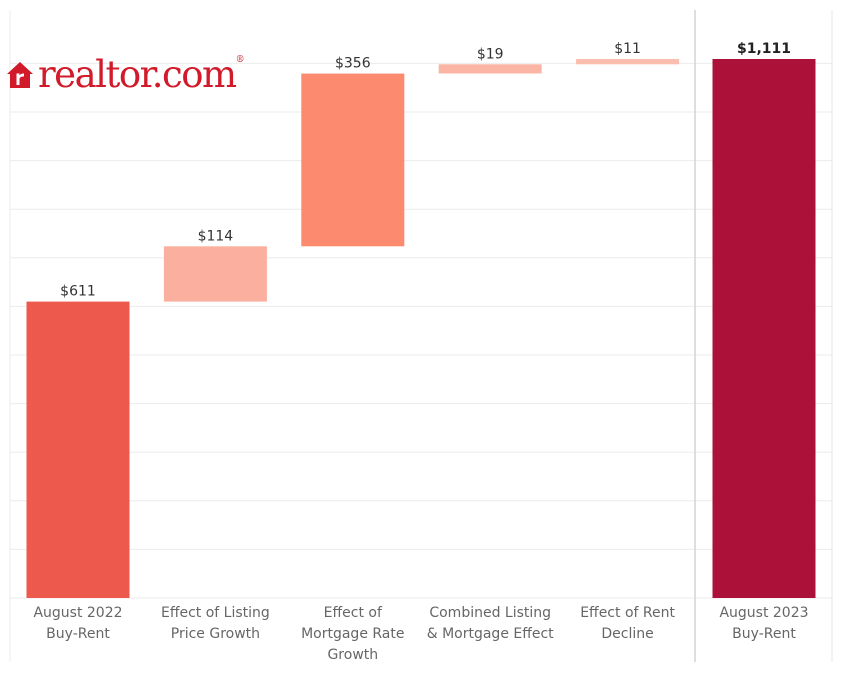 The height and width of the screenshot is (673, 842). I want to click on category-label: August 2023, so click(763, 613).